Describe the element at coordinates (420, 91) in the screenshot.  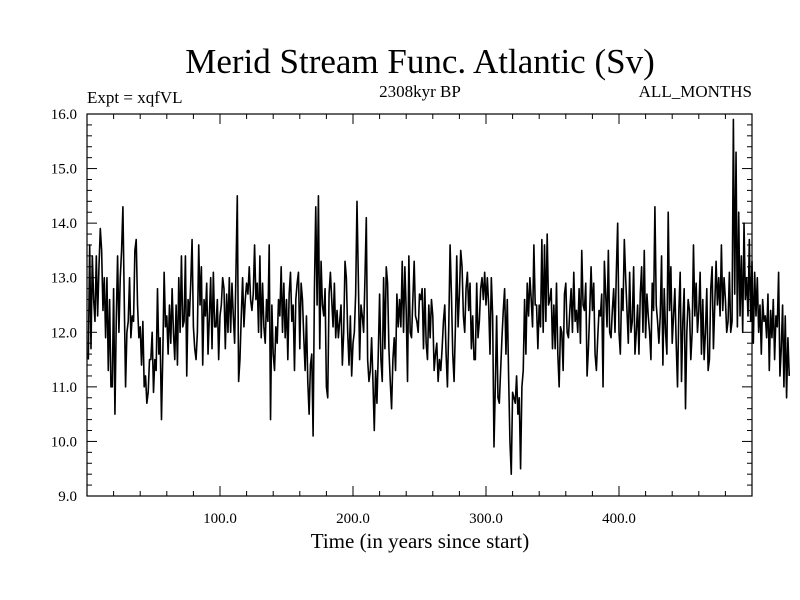
I see `period-label: 2308kyr BP` at that location.